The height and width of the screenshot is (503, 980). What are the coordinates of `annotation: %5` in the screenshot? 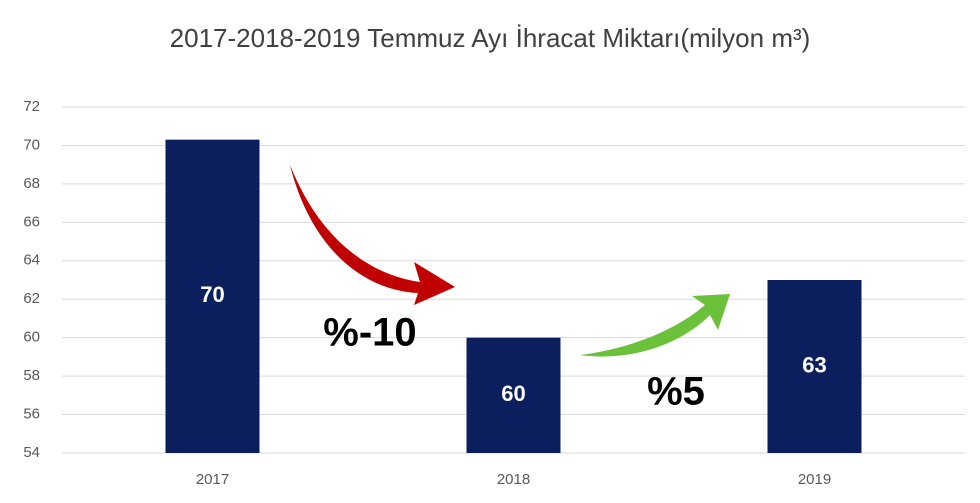 It's located at (676, 392).